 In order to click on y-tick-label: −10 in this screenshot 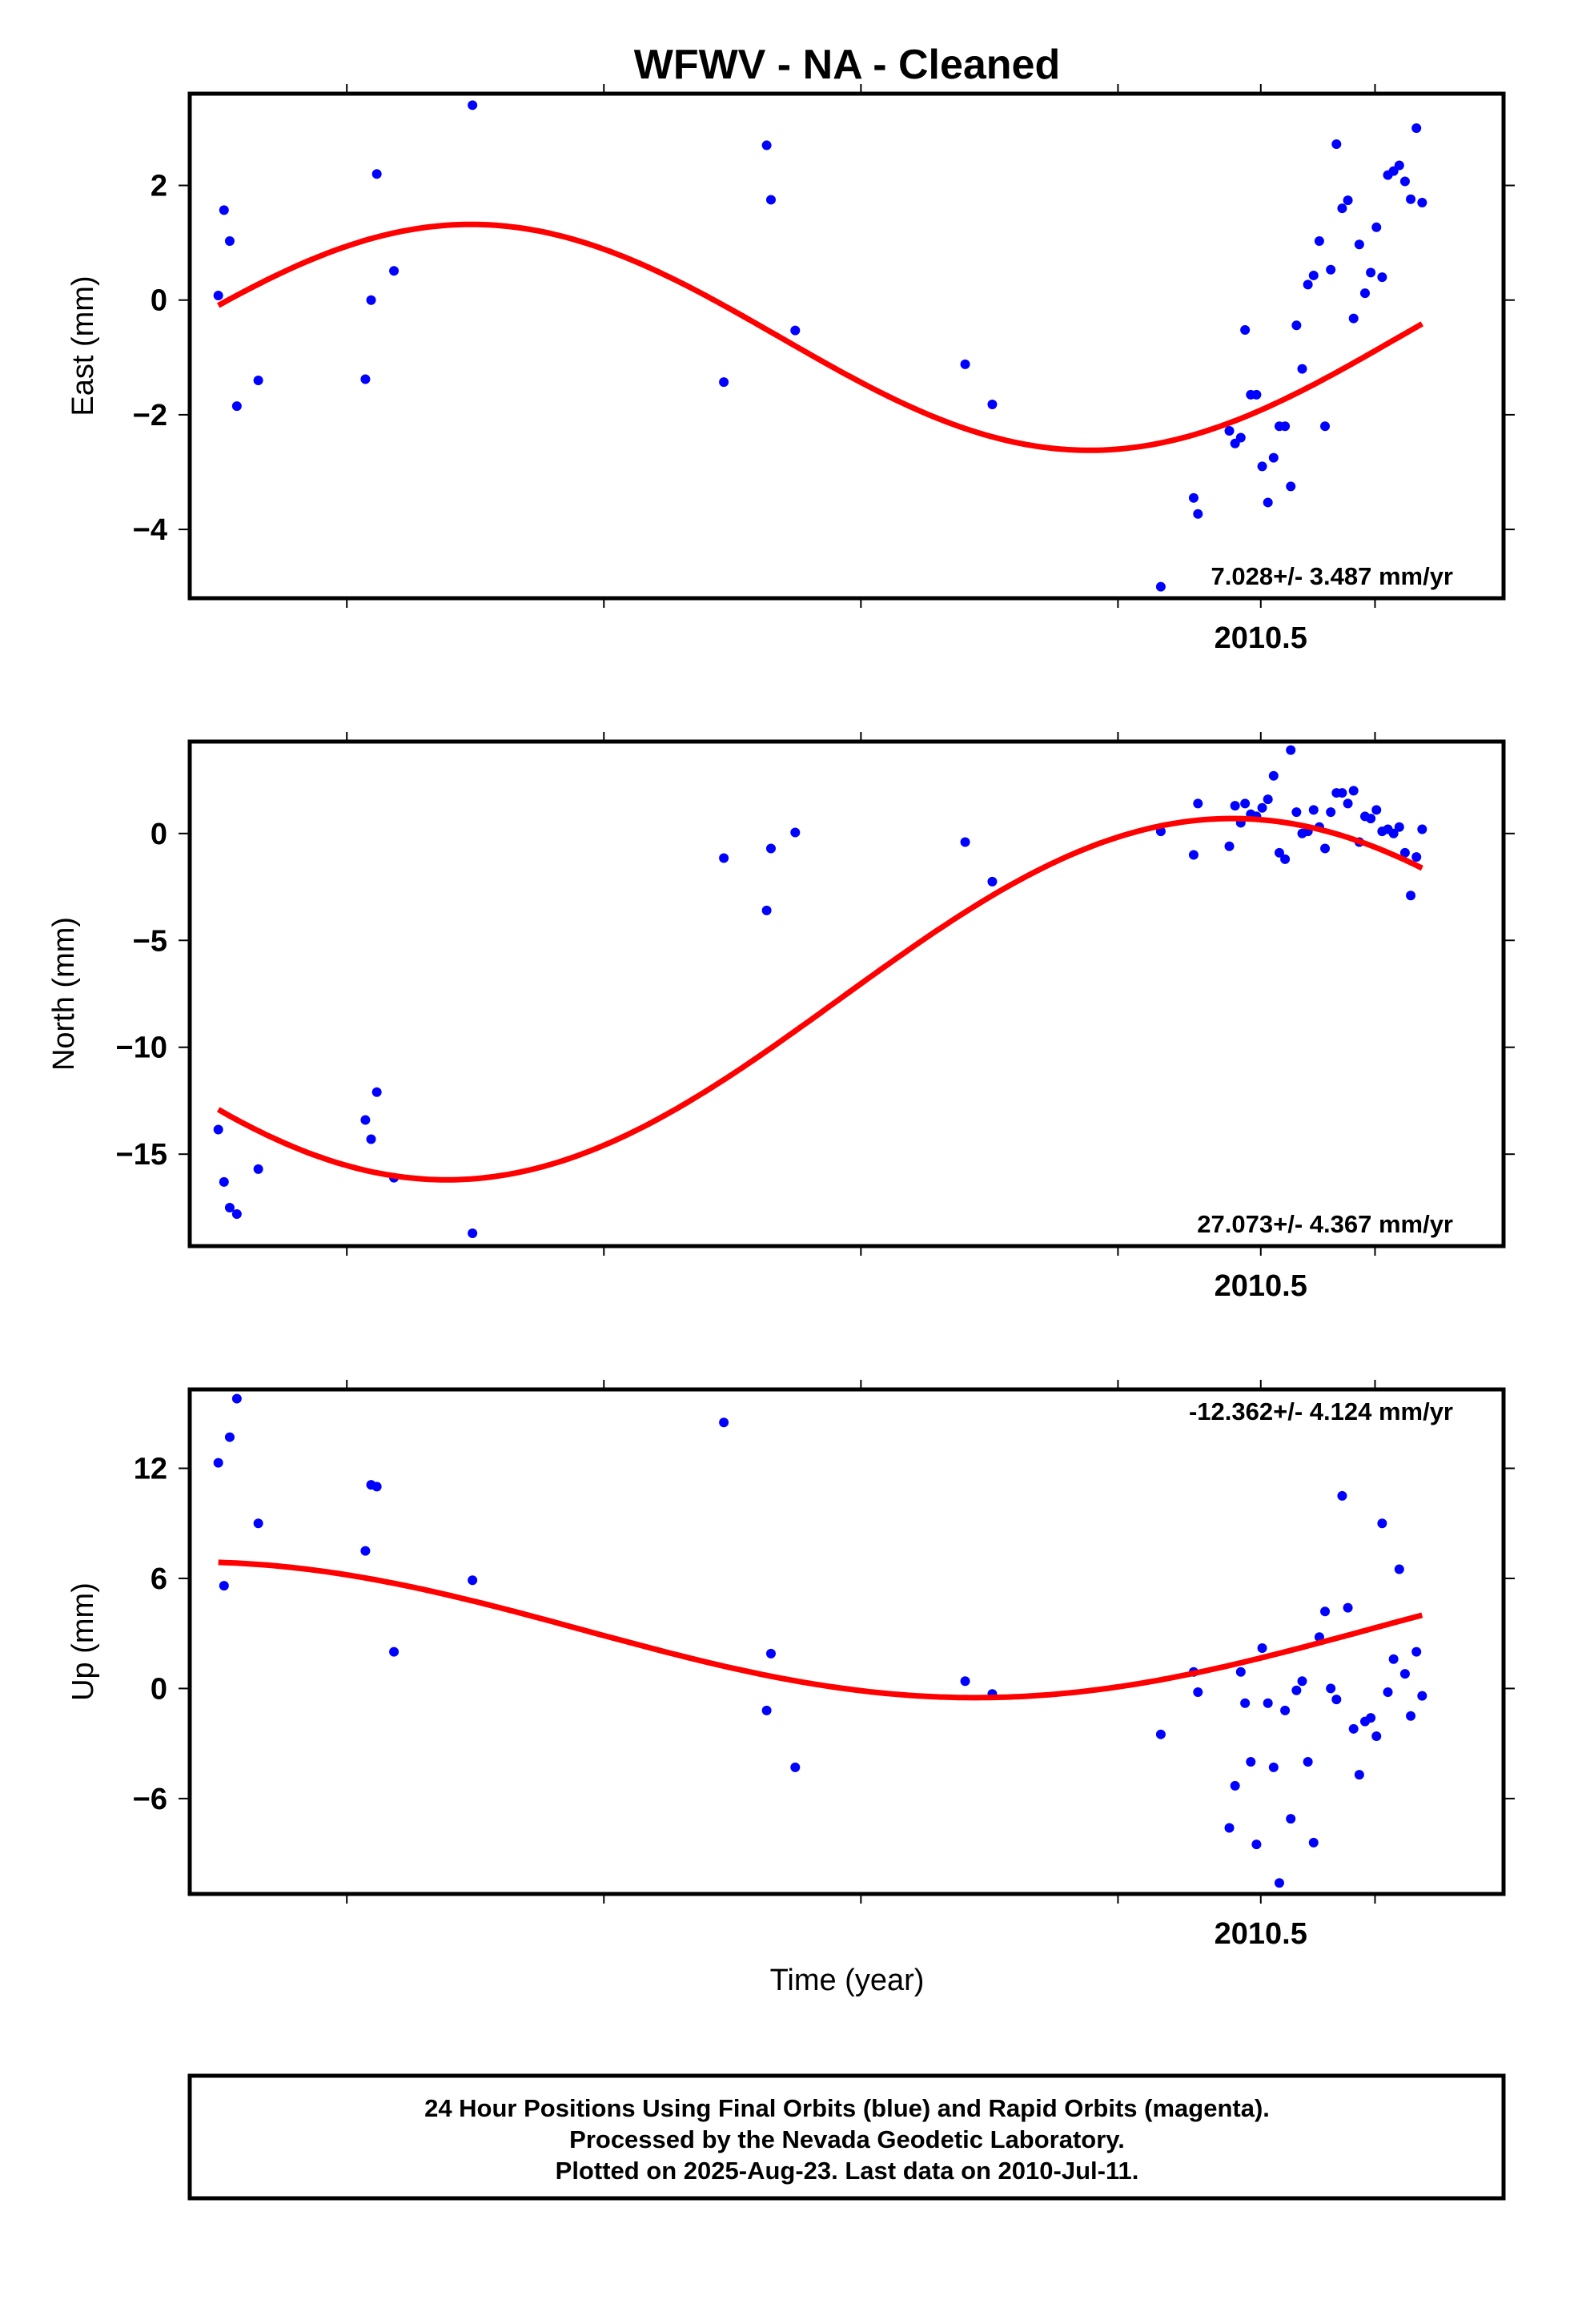, I will do `click(141, 1048)`.